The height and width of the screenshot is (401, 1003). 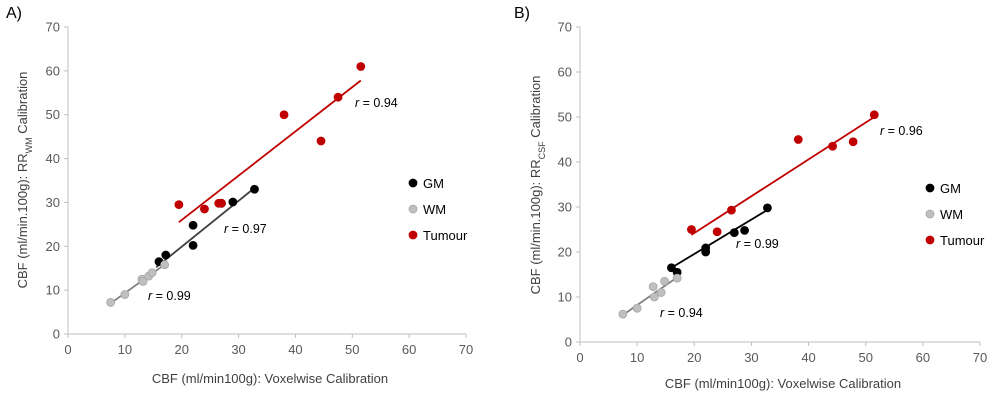 What do you see at coordinates (568, 342) in the screenshot?
I see `y-tick-label: 0` at bounding box center [568, 342].